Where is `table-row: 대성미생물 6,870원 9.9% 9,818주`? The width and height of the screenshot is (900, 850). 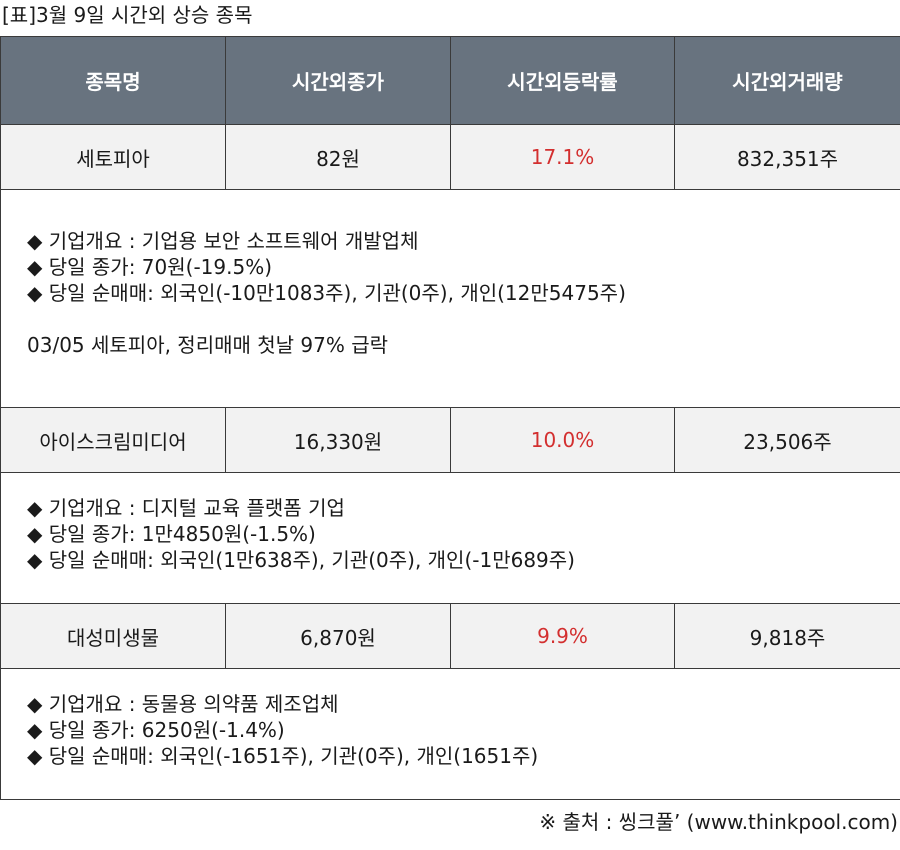
table-row: 대성미생물 6,870원 9.9% 9,818주 is located at coordinates (450, 636).